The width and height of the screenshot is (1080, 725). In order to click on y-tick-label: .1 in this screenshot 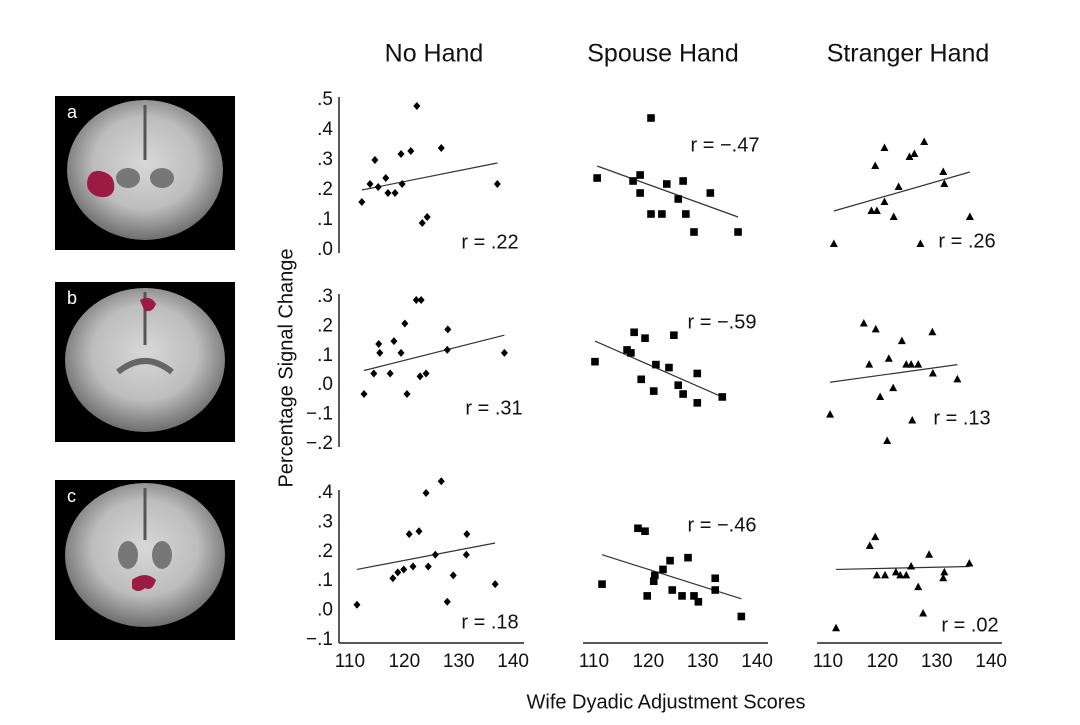, I will do `click(325, 580)`.